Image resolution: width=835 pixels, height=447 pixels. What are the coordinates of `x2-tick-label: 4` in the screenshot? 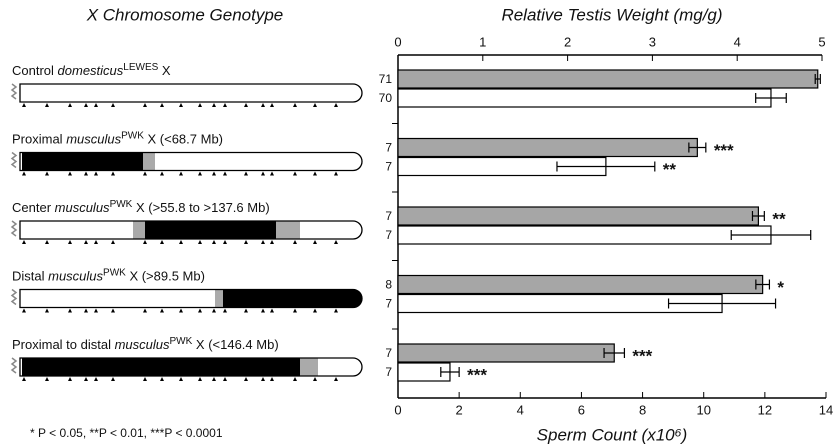 It's located at (520, 409).